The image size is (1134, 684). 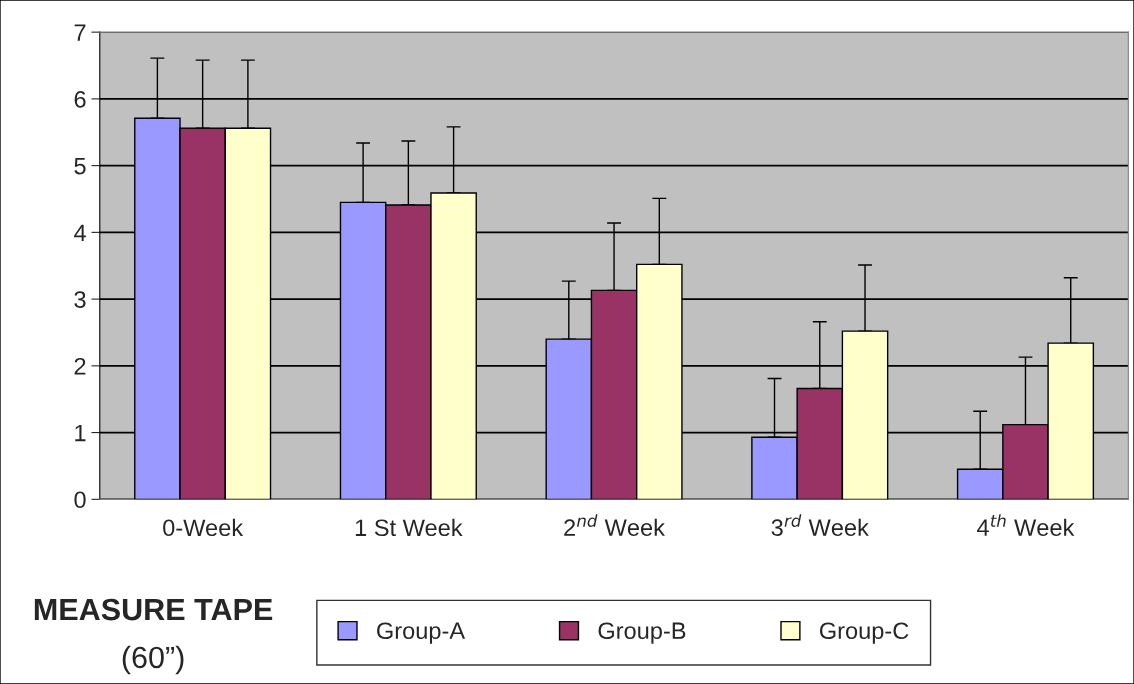 I want to click on x-tick-label: 1 St Week, so click(x=409, y=527).